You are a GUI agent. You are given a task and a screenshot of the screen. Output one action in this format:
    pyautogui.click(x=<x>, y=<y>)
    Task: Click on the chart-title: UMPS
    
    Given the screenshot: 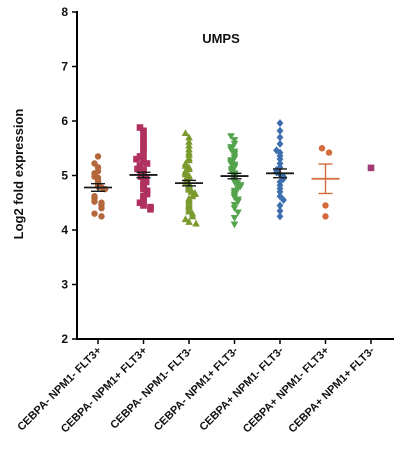 What is the action you would take?
    pyautogui.click(x=221, y=38)
    